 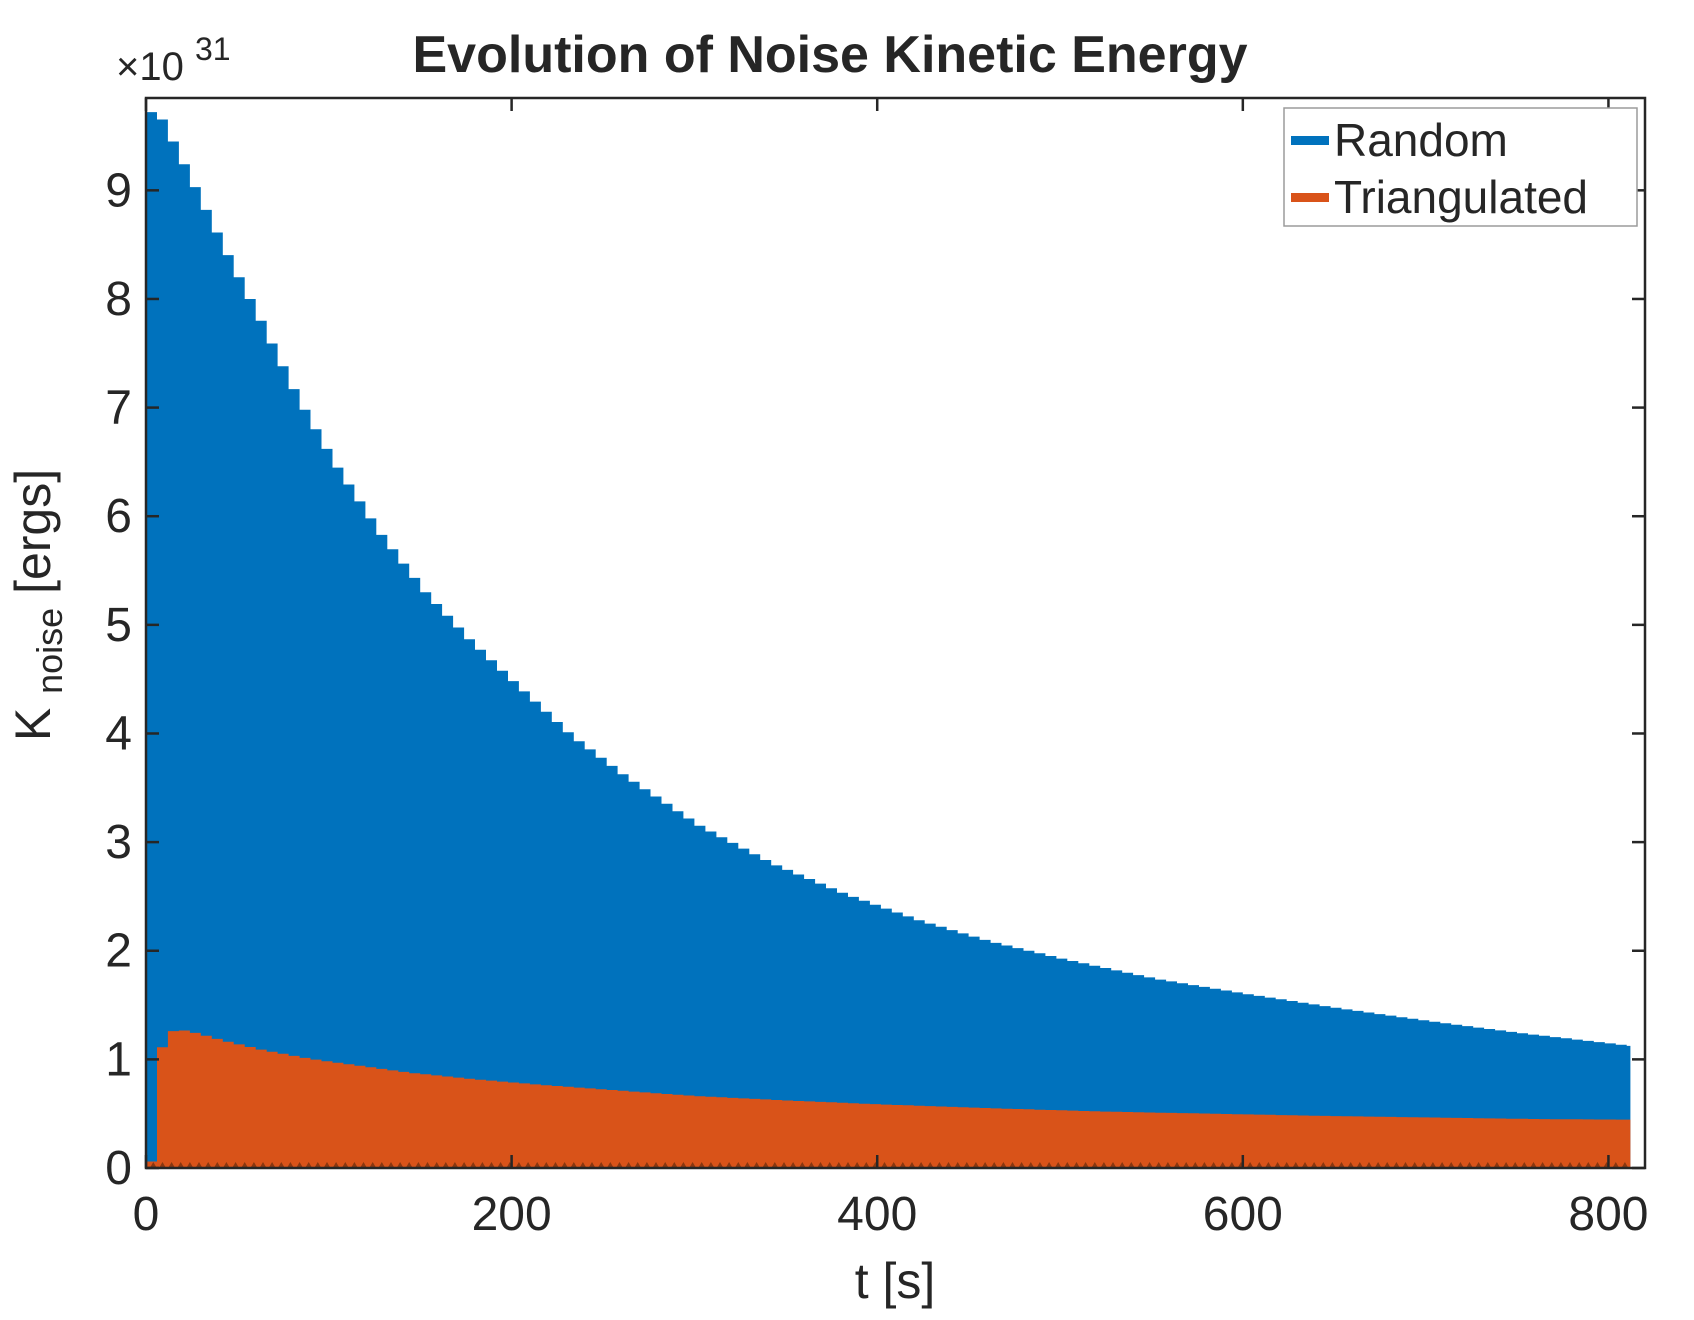 What do you see at coordinates (118, 190) in the screenshot?
I see `y-tick-label: 9` at bounding box center [118, 190].